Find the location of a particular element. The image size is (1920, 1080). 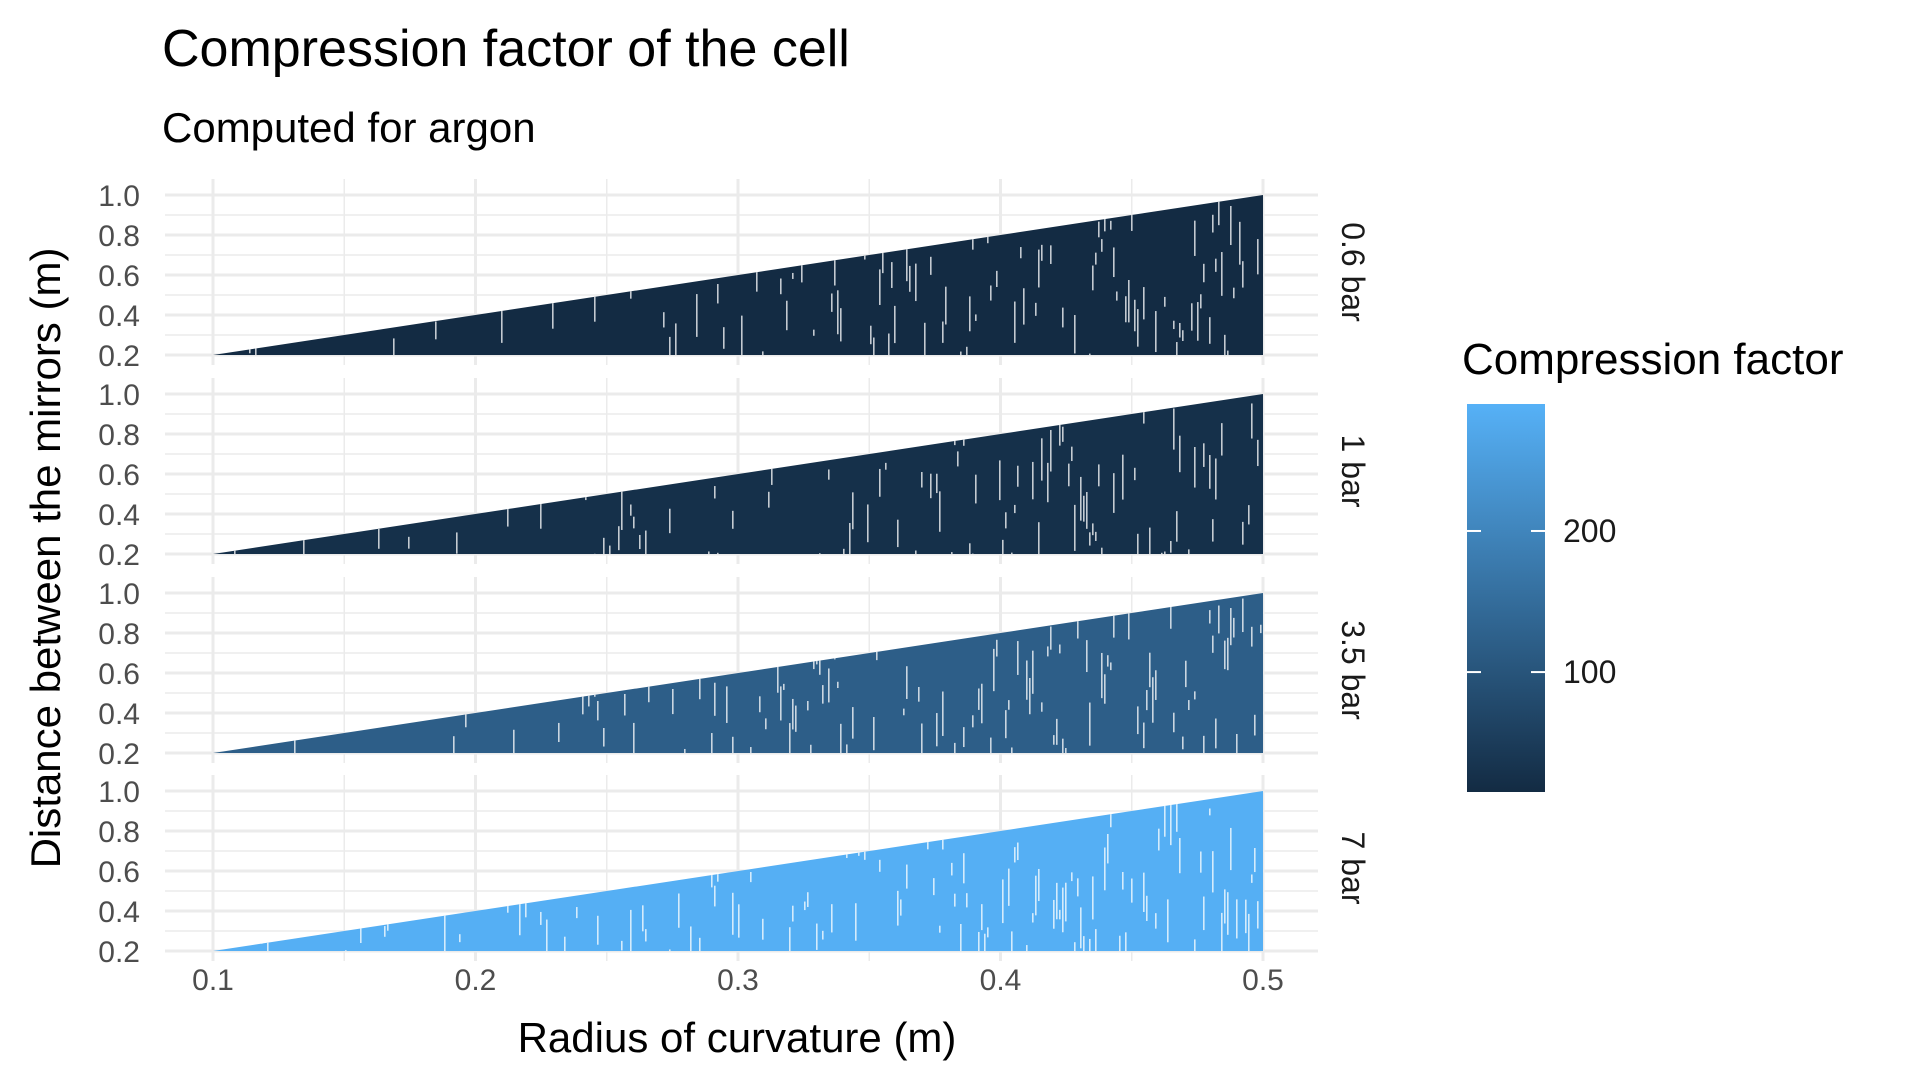

y-tick-label: 0.6 is located at coordinates (119, 872).